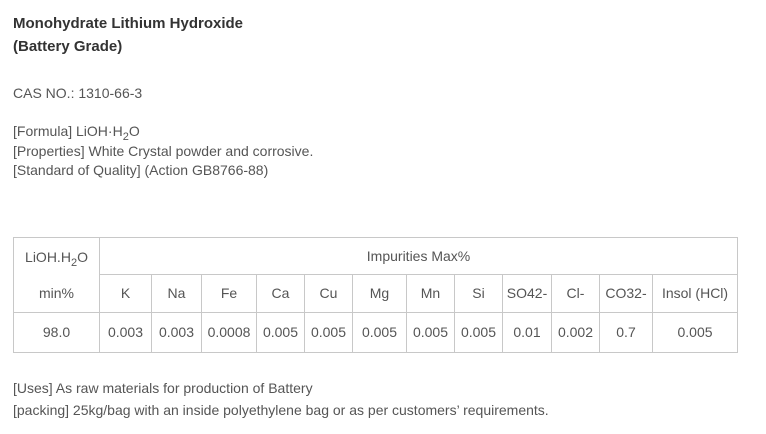  What do you see at coordinates (626, 332) in the screenshot?
I see `cell-co3: 0.7` at bounding box center [626, 332].